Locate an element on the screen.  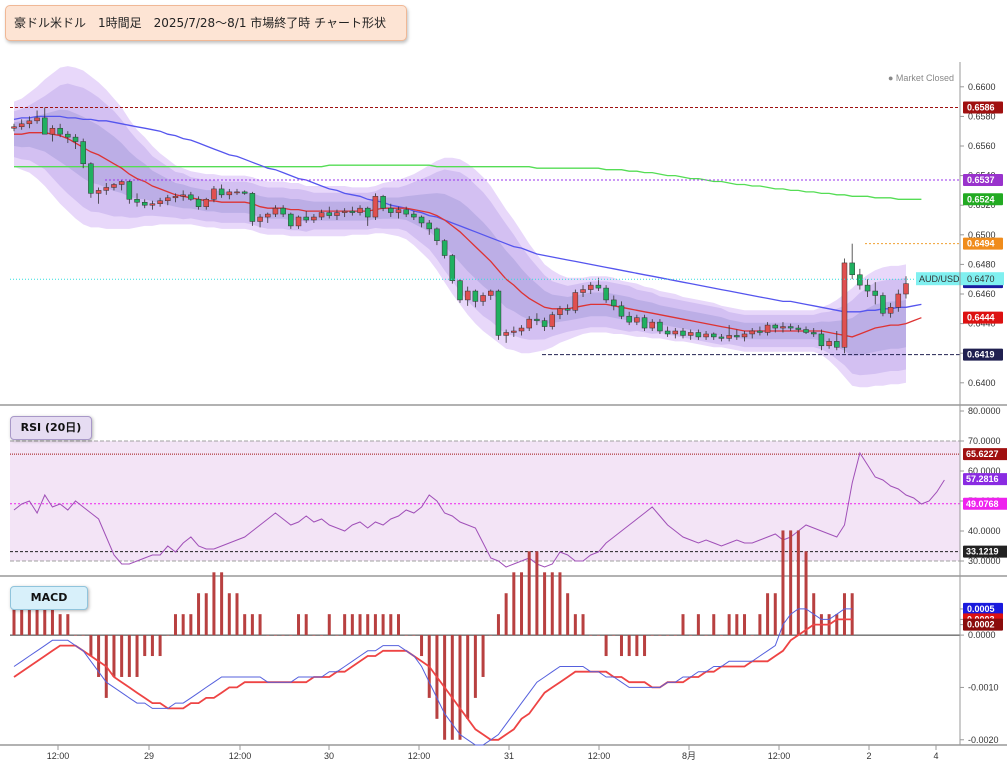
price-tick-label: 0.6400 is located at coordinates (982, 383).